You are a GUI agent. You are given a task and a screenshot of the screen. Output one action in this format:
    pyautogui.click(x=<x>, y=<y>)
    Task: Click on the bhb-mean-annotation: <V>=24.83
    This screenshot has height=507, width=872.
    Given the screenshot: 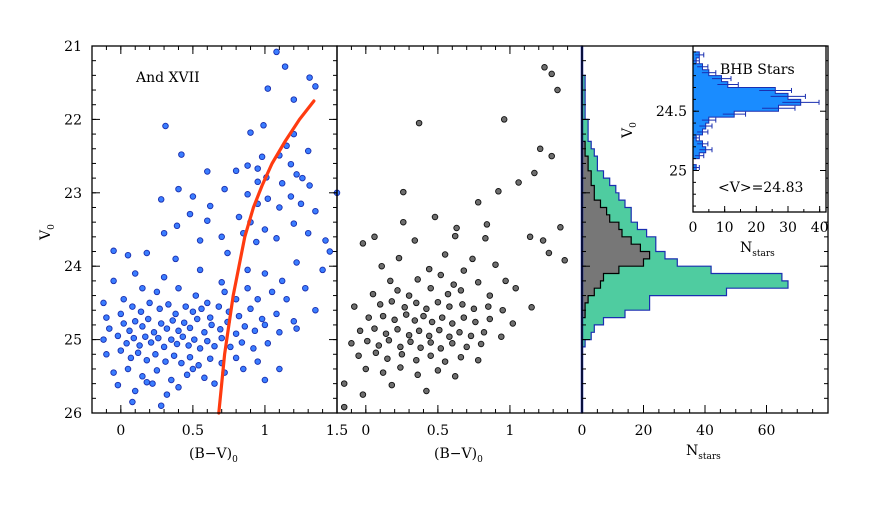 What is the action you would take?
    pyautogui.click(x=760, y=188)
    